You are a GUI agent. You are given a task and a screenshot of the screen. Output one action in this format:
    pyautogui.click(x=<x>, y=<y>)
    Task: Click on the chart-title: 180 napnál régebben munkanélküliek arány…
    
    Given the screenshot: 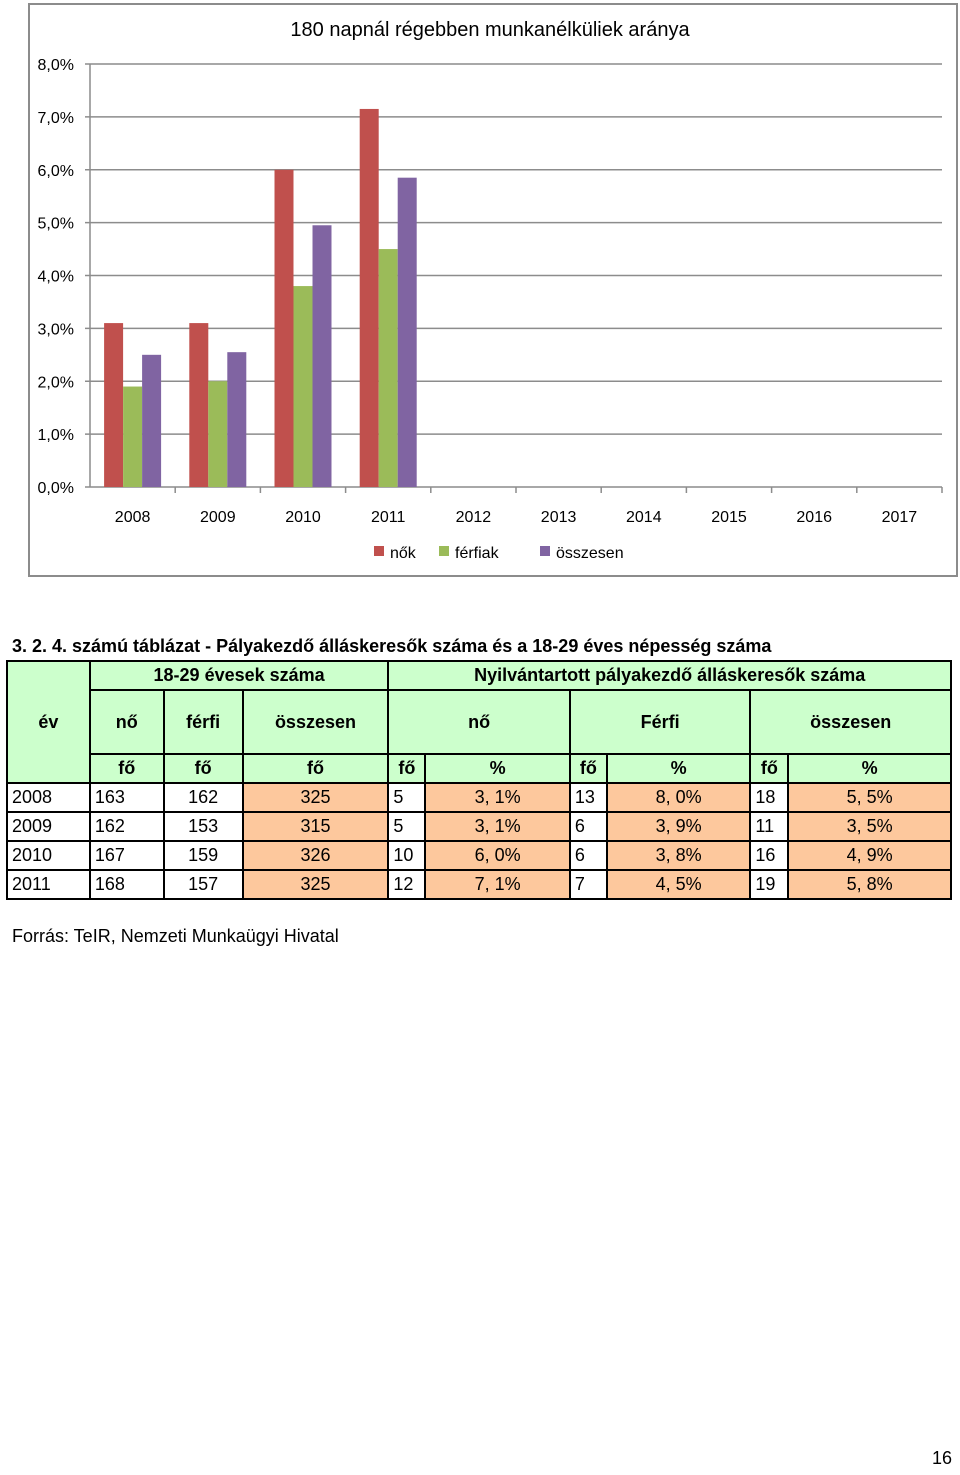 What is the action you would take?
    pyautogui.click(x=490, y=30)
    